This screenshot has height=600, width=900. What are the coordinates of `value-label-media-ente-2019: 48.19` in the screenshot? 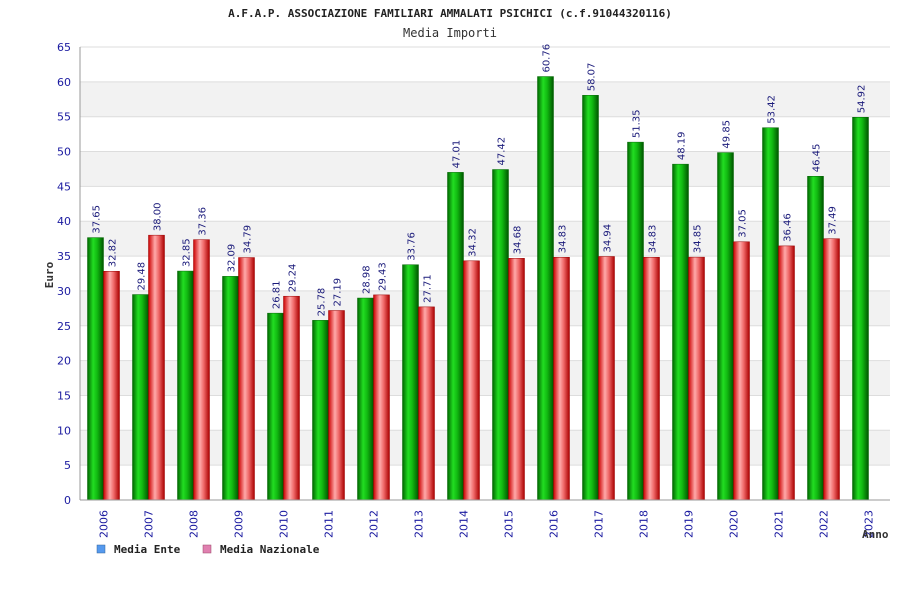 It's located at (682, 146).